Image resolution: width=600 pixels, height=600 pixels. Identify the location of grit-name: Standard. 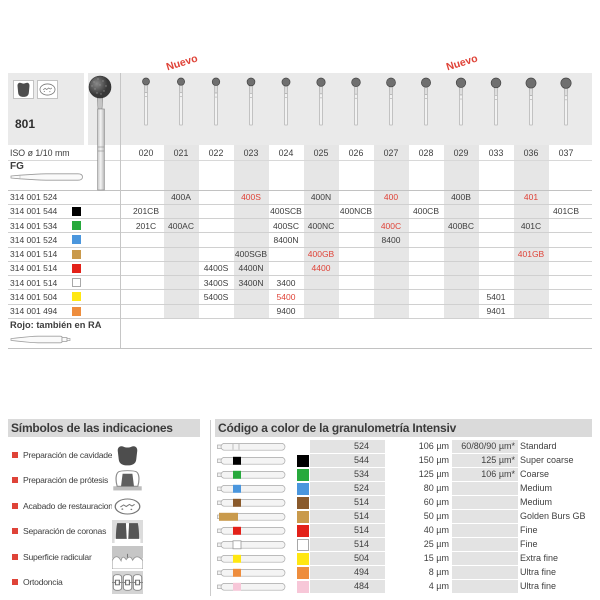
(538, 446).